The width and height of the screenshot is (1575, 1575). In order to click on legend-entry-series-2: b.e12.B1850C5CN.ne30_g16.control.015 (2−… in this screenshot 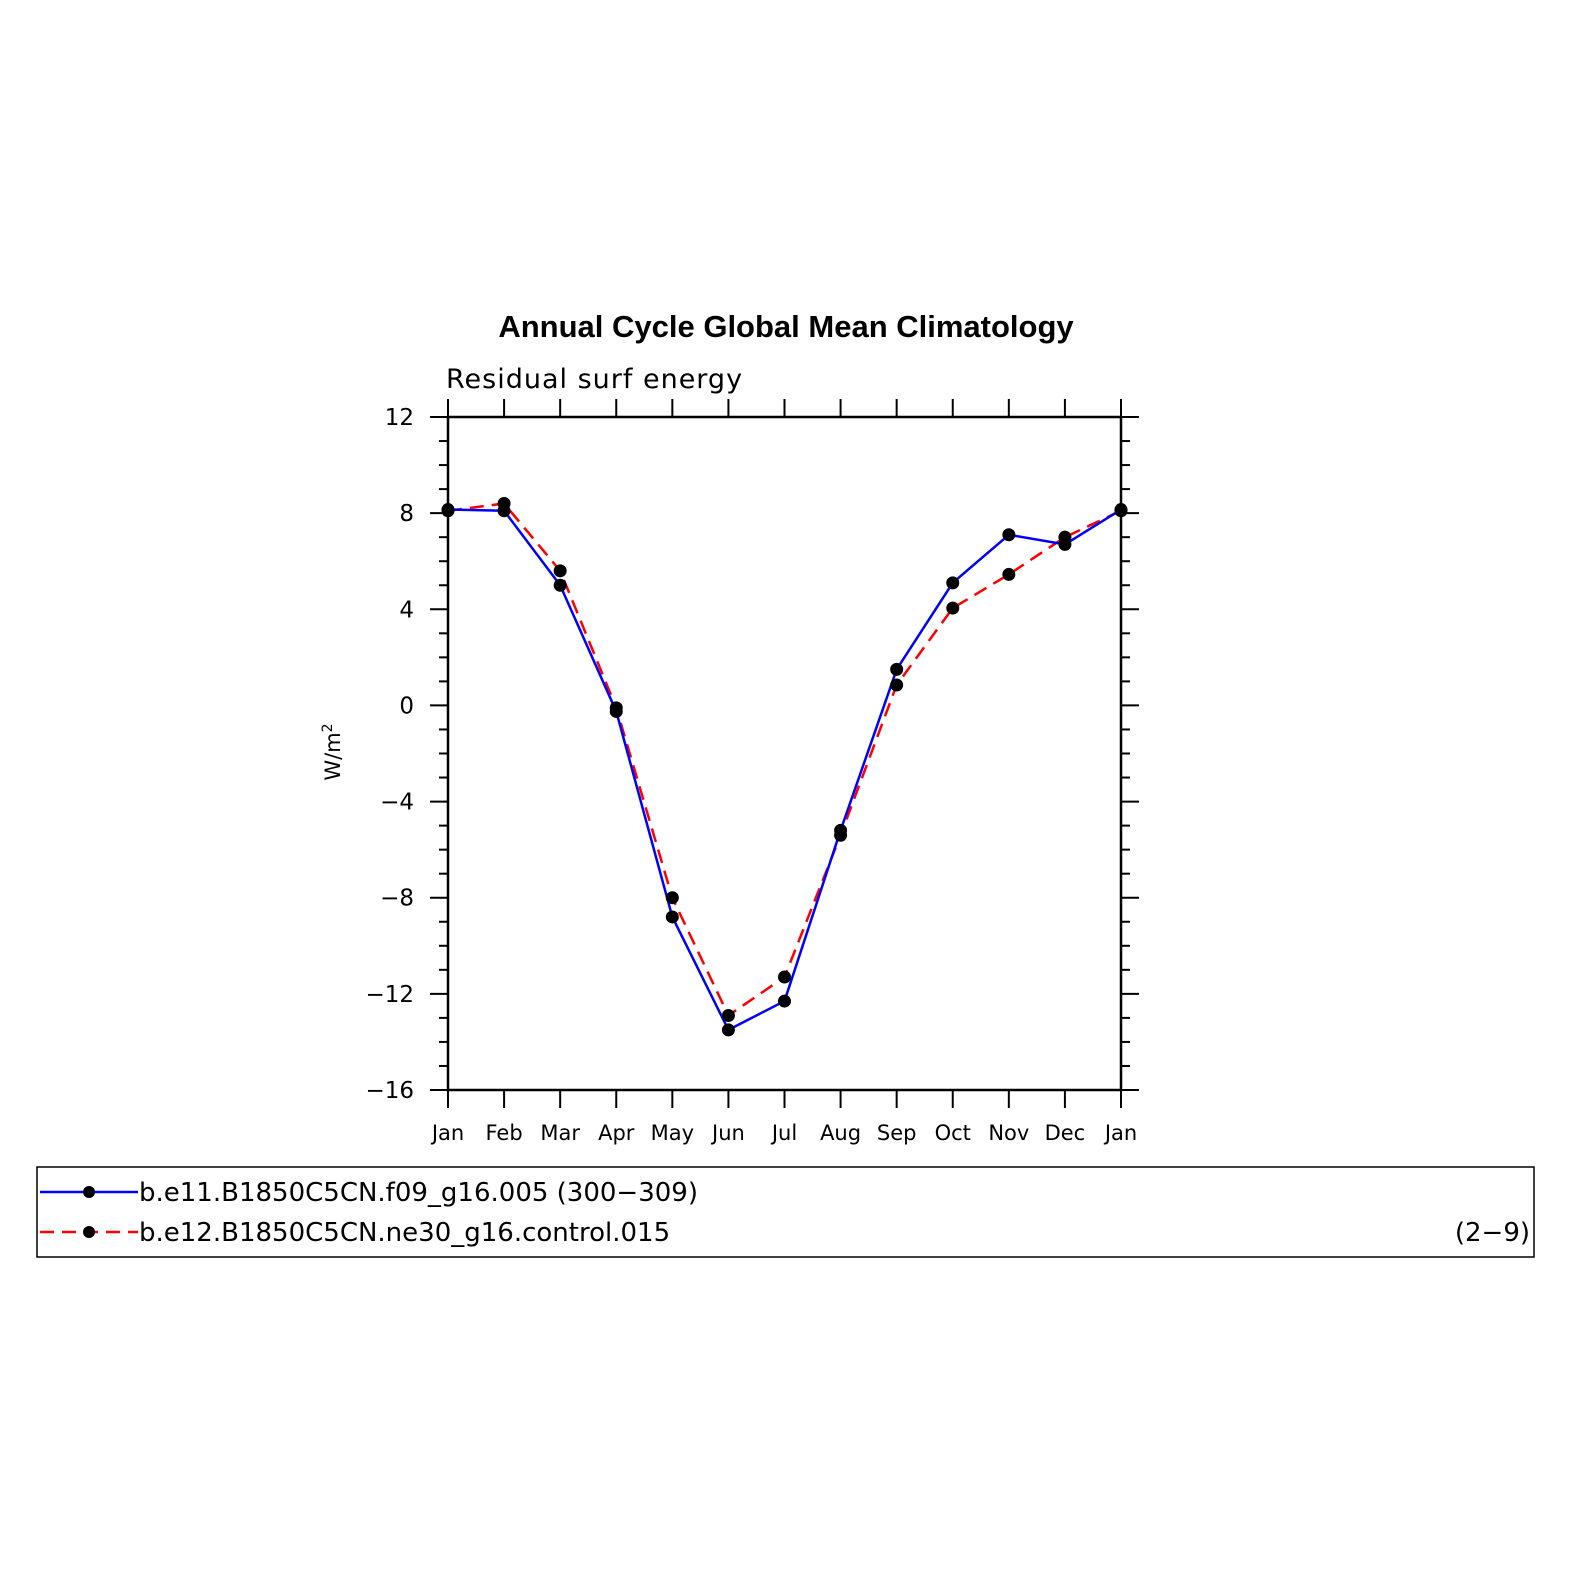, I will do `click(785, 1233)`.